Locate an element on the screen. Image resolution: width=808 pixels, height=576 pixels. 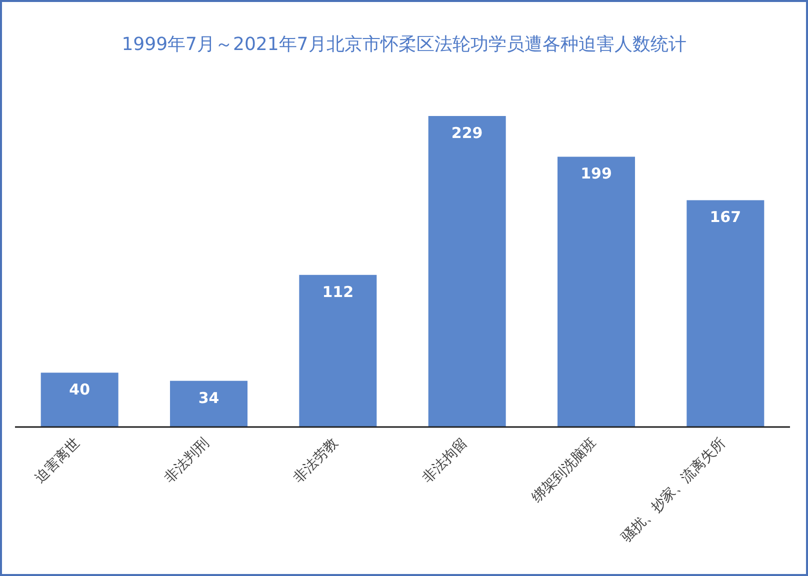
data-label: 199 is located at coordinates (596, 173).